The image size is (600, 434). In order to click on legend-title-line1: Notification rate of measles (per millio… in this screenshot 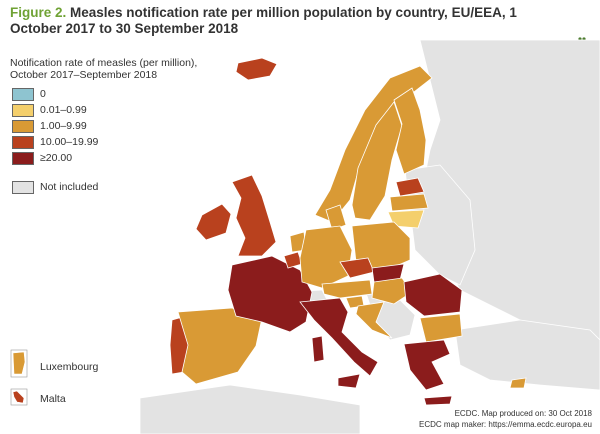, I will do `click(104, 63)`.